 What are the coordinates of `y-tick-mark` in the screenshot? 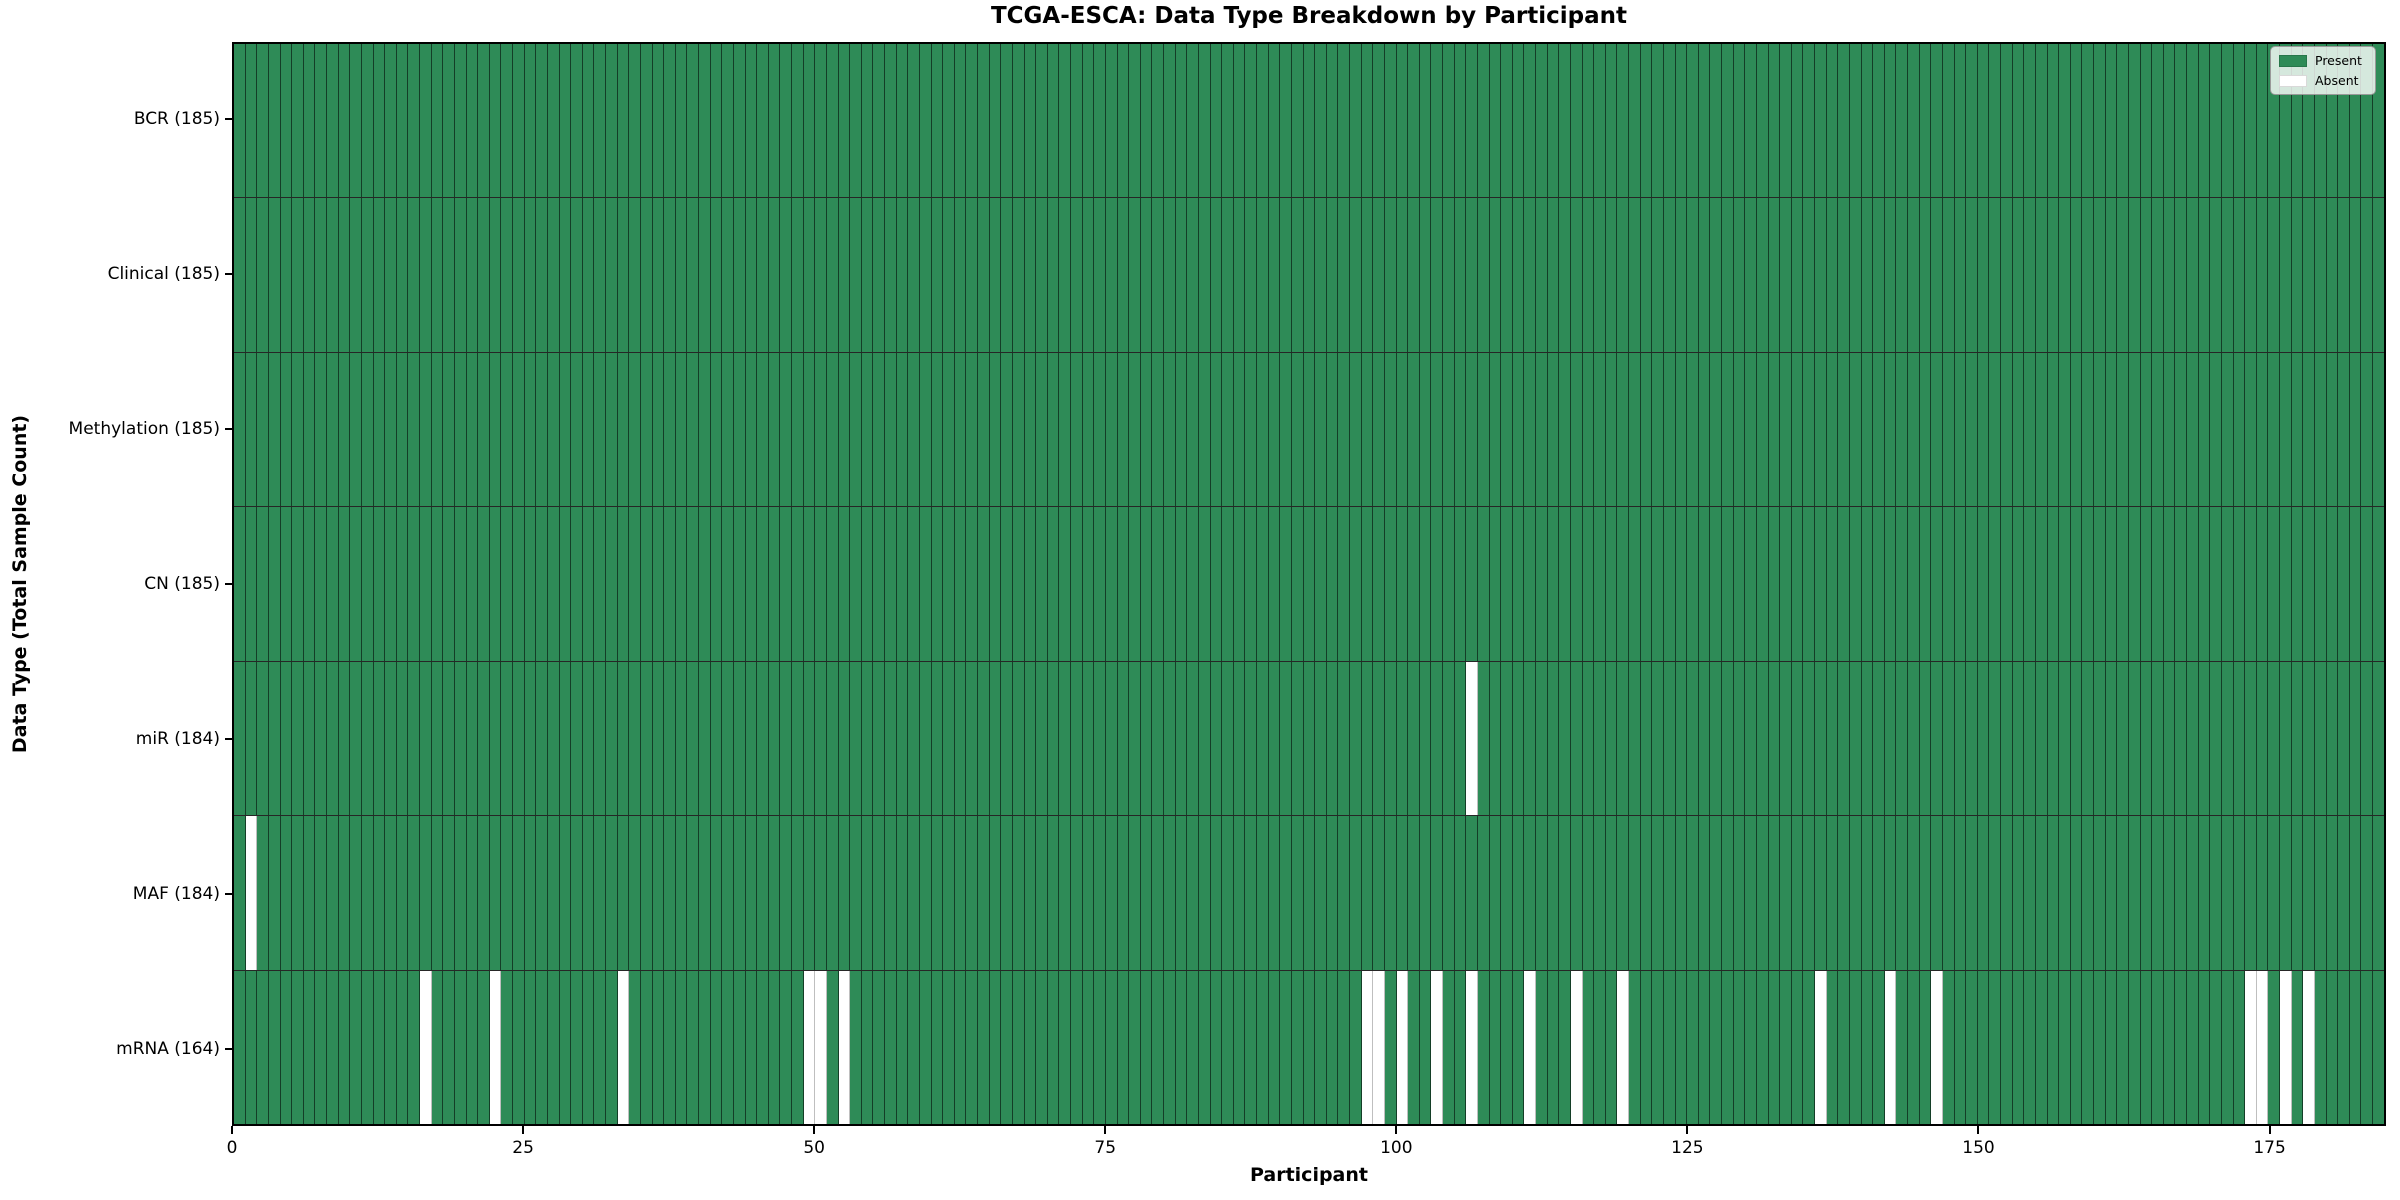 It's located at (228, 893).